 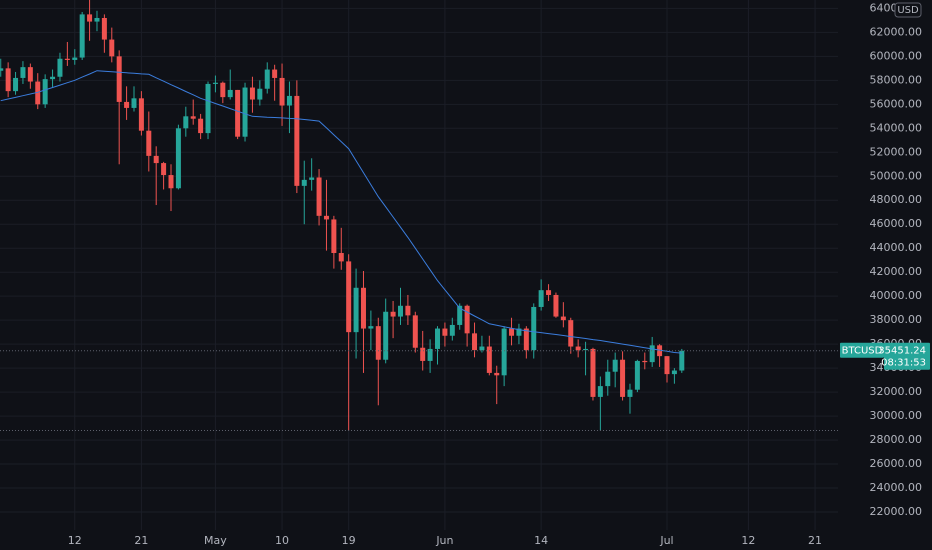 I want to click on y-tick-label: 22000.00, so click(x=896, y=511).